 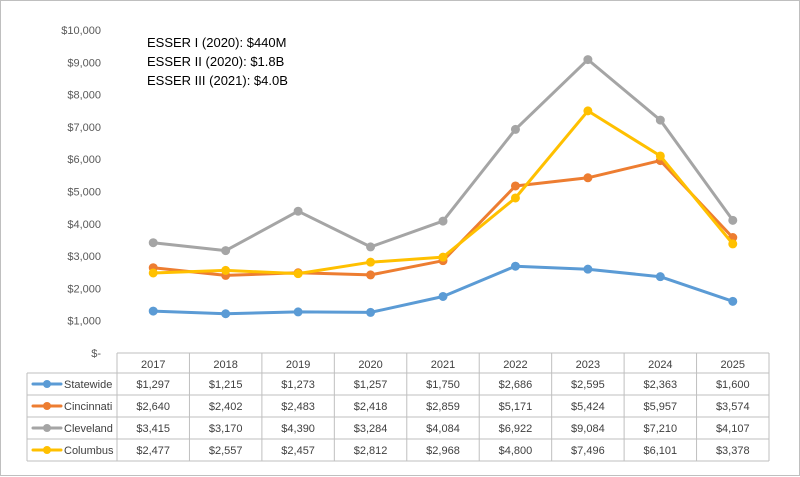 What do you see at coordinates (88, 407) in the screenshot?
I see `legend-entry: Cincinnati` at bounding box center [88, 407].